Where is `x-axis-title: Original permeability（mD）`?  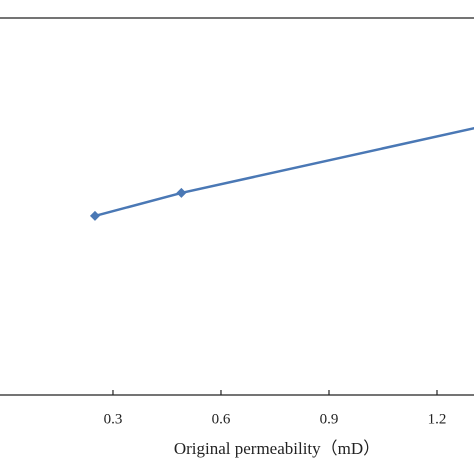 x-axis-title: Original permeability（mD） is located at coordinates (277, 448).